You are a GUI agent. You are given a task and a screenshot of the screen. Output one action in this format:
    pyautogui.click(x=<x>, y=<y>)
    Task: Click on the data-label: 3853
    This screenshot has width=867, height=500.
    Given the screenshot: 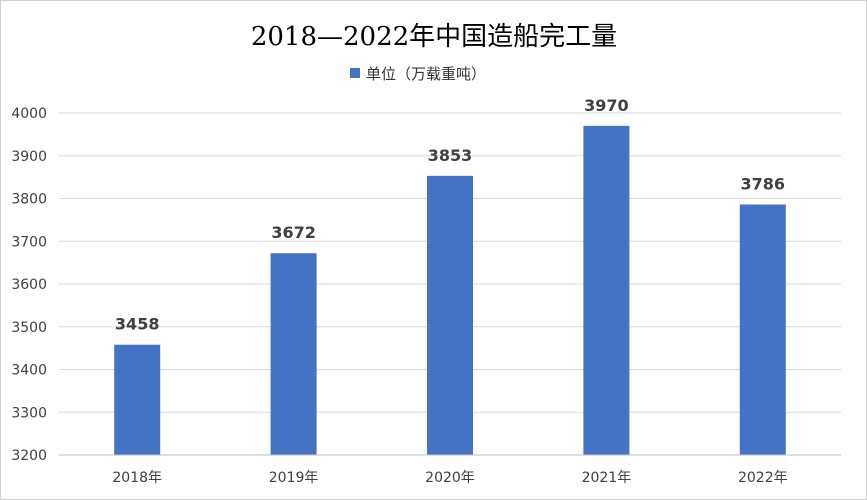 What is the action you would take?
    pyautogui.click(x=450, y=155)
    